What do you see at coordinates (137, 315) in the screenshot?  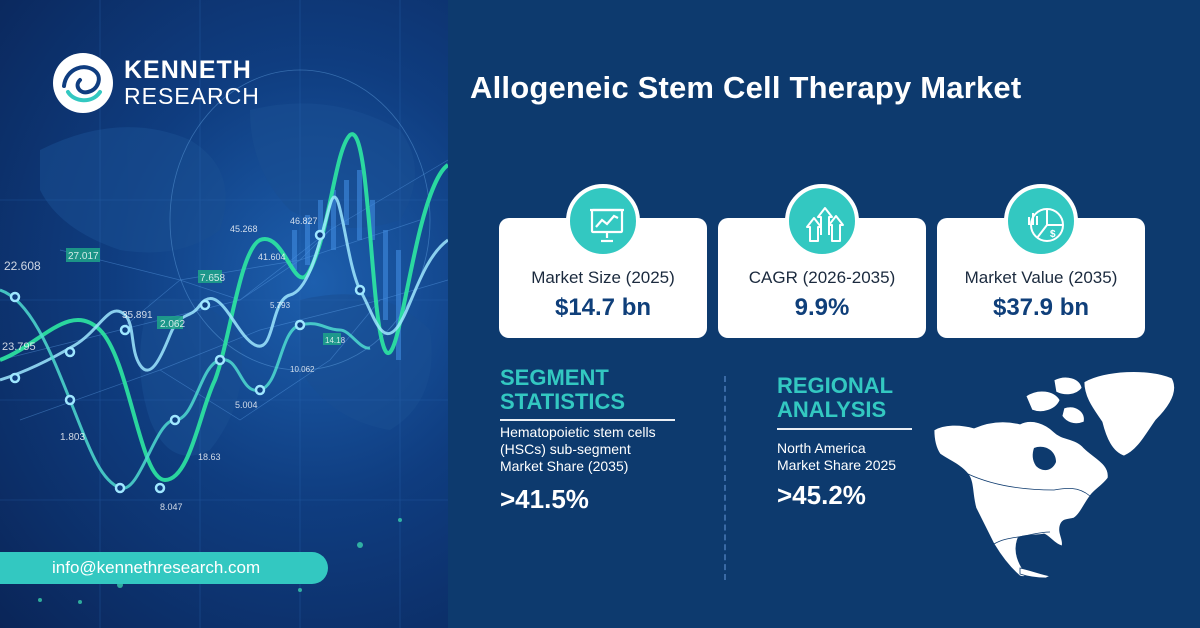 I see `bg-number: 35.891` at bounding box center [137, 315].